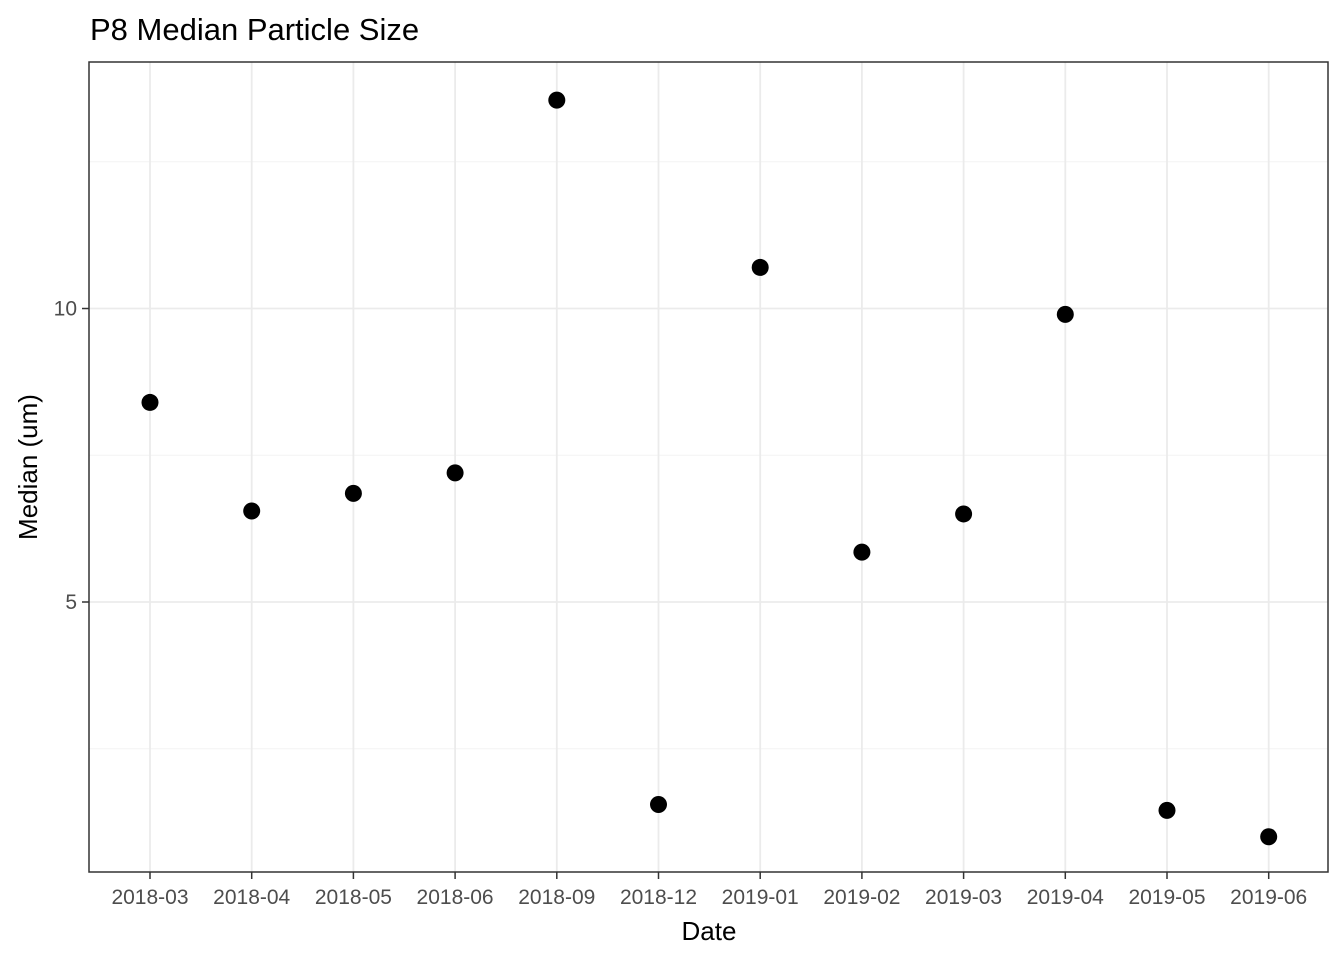 This screenshot has height=960, width=1344. What do you see at coordinates (760, 897) in the screenshot?
I see `x-tick-label: 2019-01` at bounding box center [760, 897].